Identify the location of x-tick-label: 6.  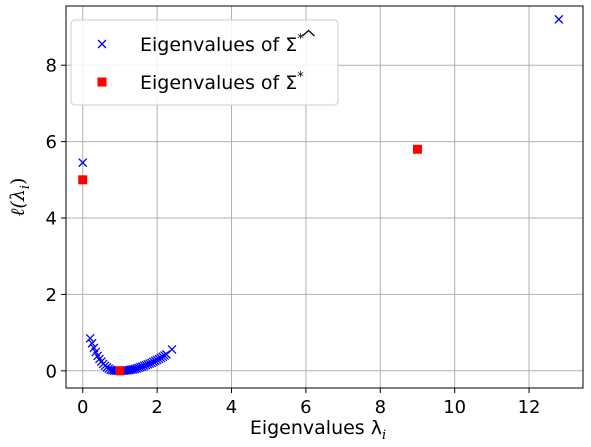
(305, 407).